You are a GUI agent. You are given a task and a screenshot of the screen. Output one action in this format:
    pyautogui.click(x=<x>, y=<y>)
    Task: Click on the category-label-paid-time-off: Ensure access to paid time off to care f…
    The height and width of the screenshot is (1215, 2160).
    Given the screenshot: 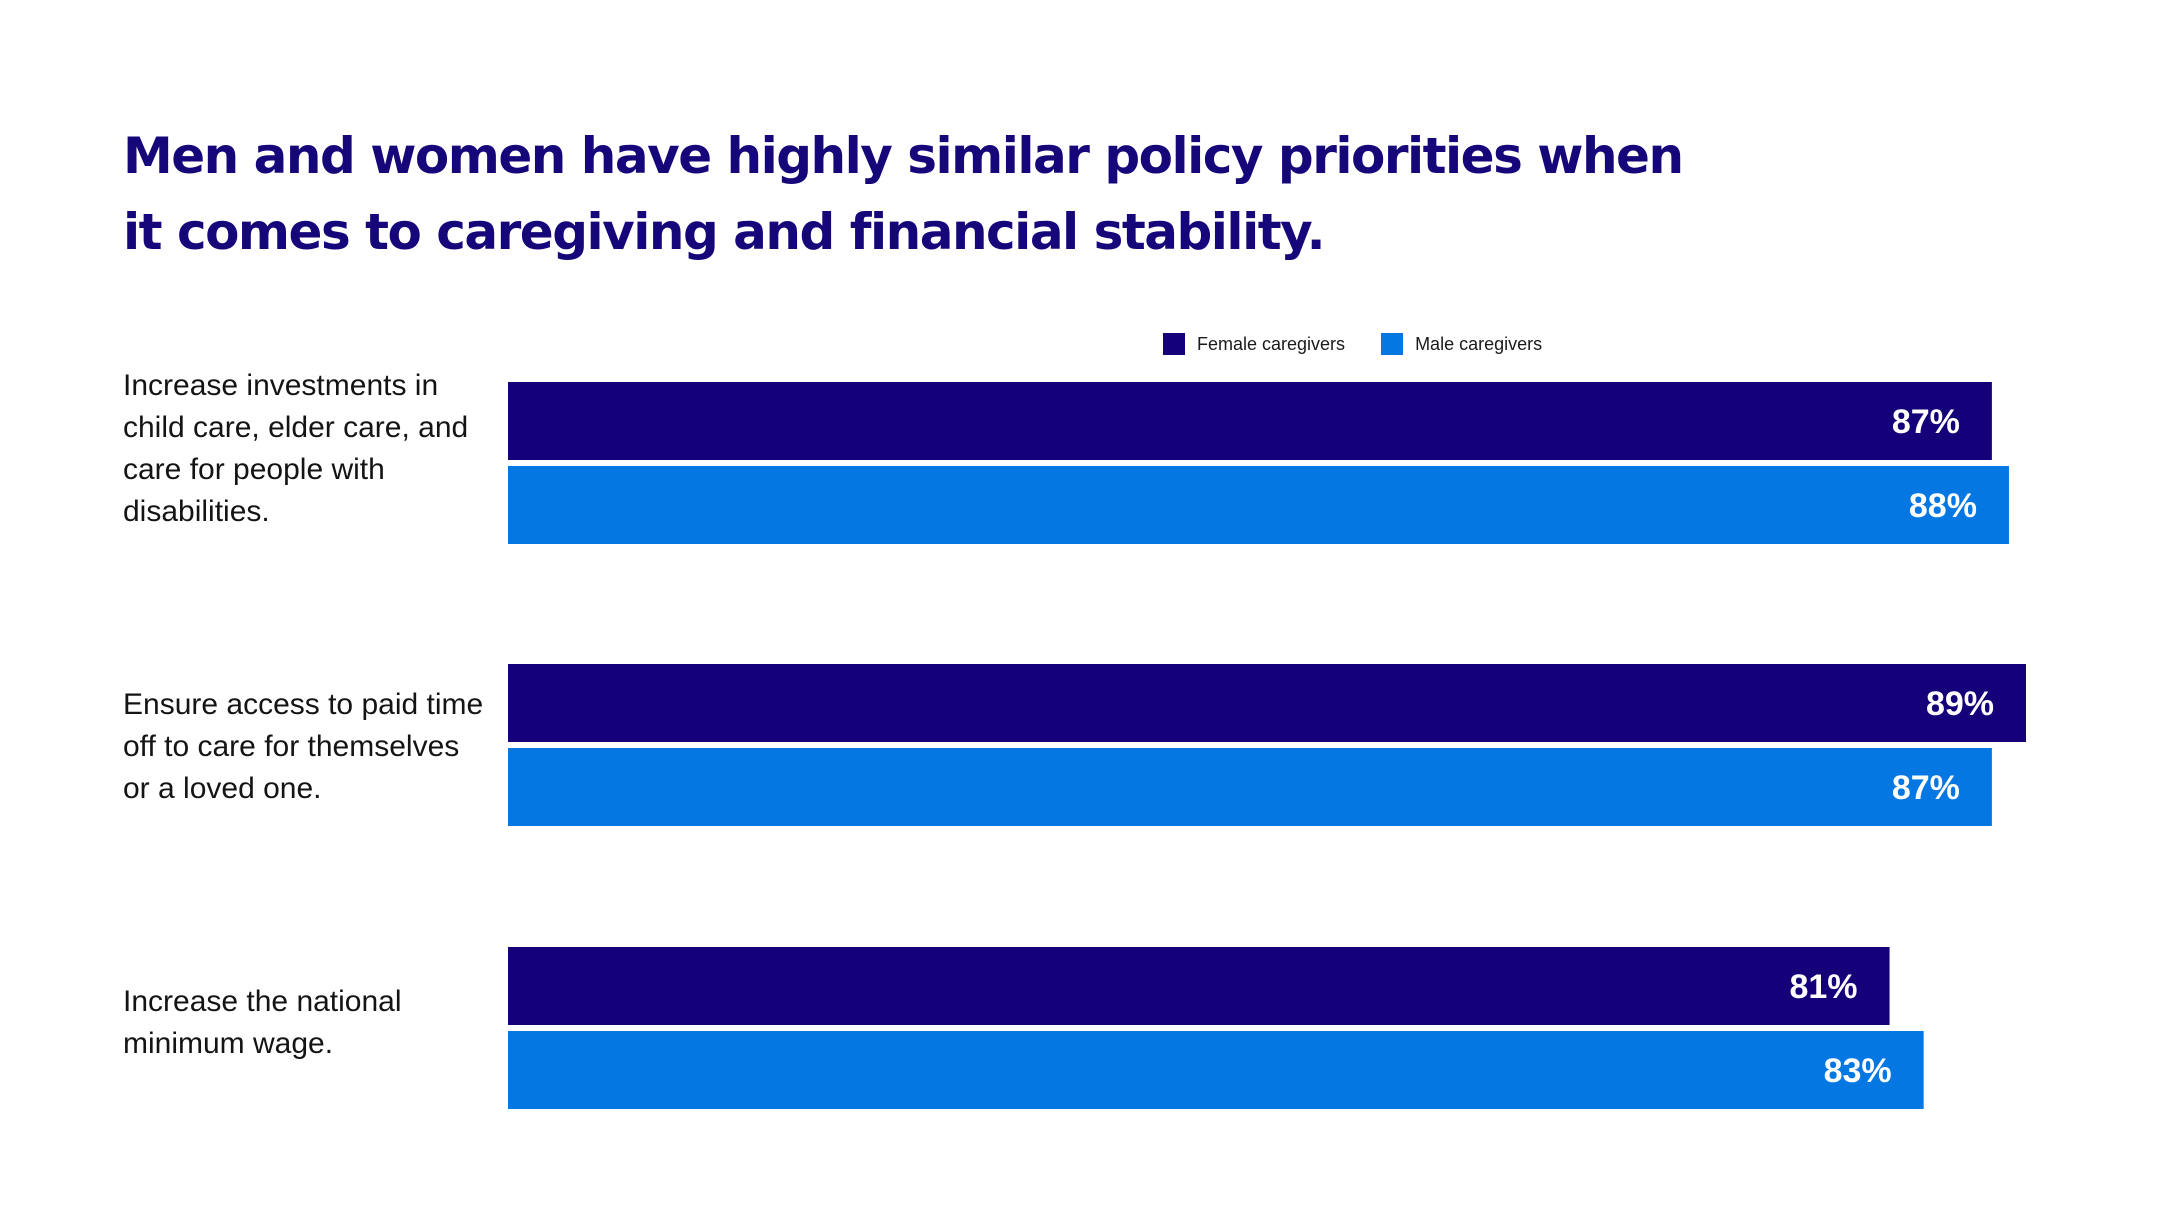 What is the action you would take?
    pyautogui.click(x=303, y=746)
    